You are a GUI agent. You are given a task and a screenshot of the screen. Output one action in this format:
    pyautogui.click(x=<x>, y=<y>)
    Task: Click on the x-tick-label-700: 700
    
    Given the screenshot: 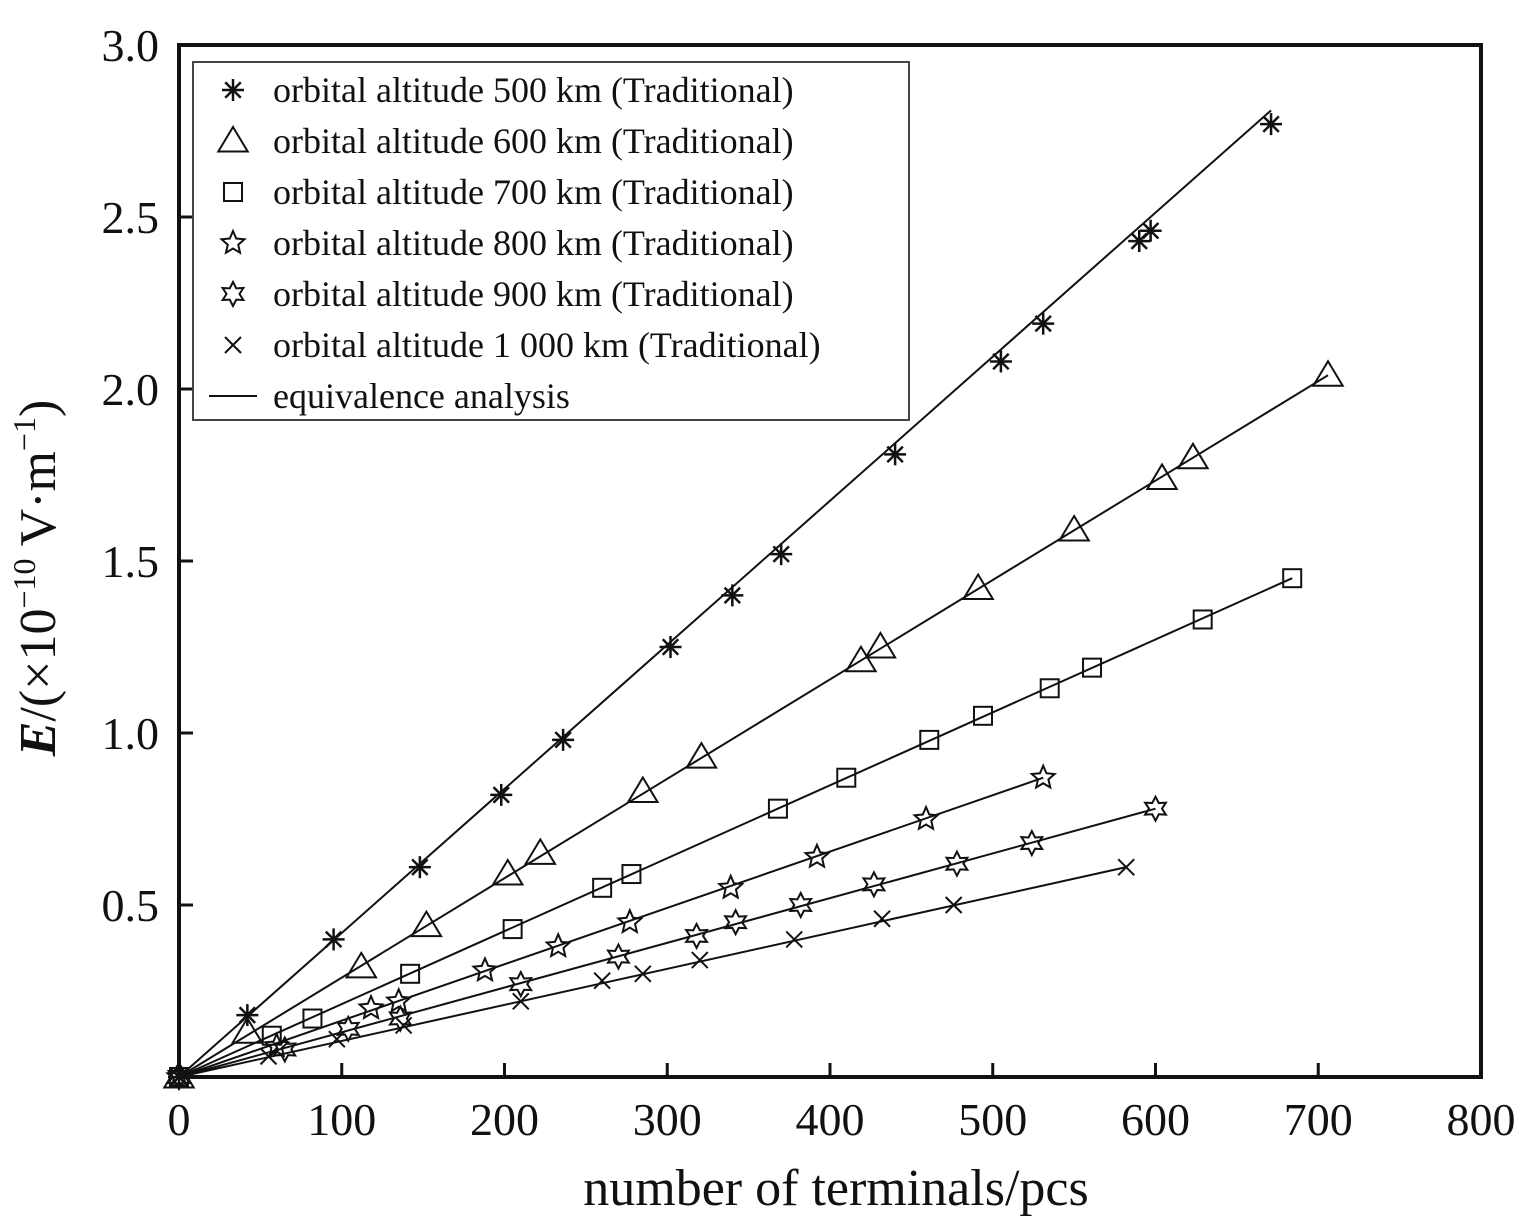 What is the action you would take?
    pyautogui.click(x=1318, y=1119)
    